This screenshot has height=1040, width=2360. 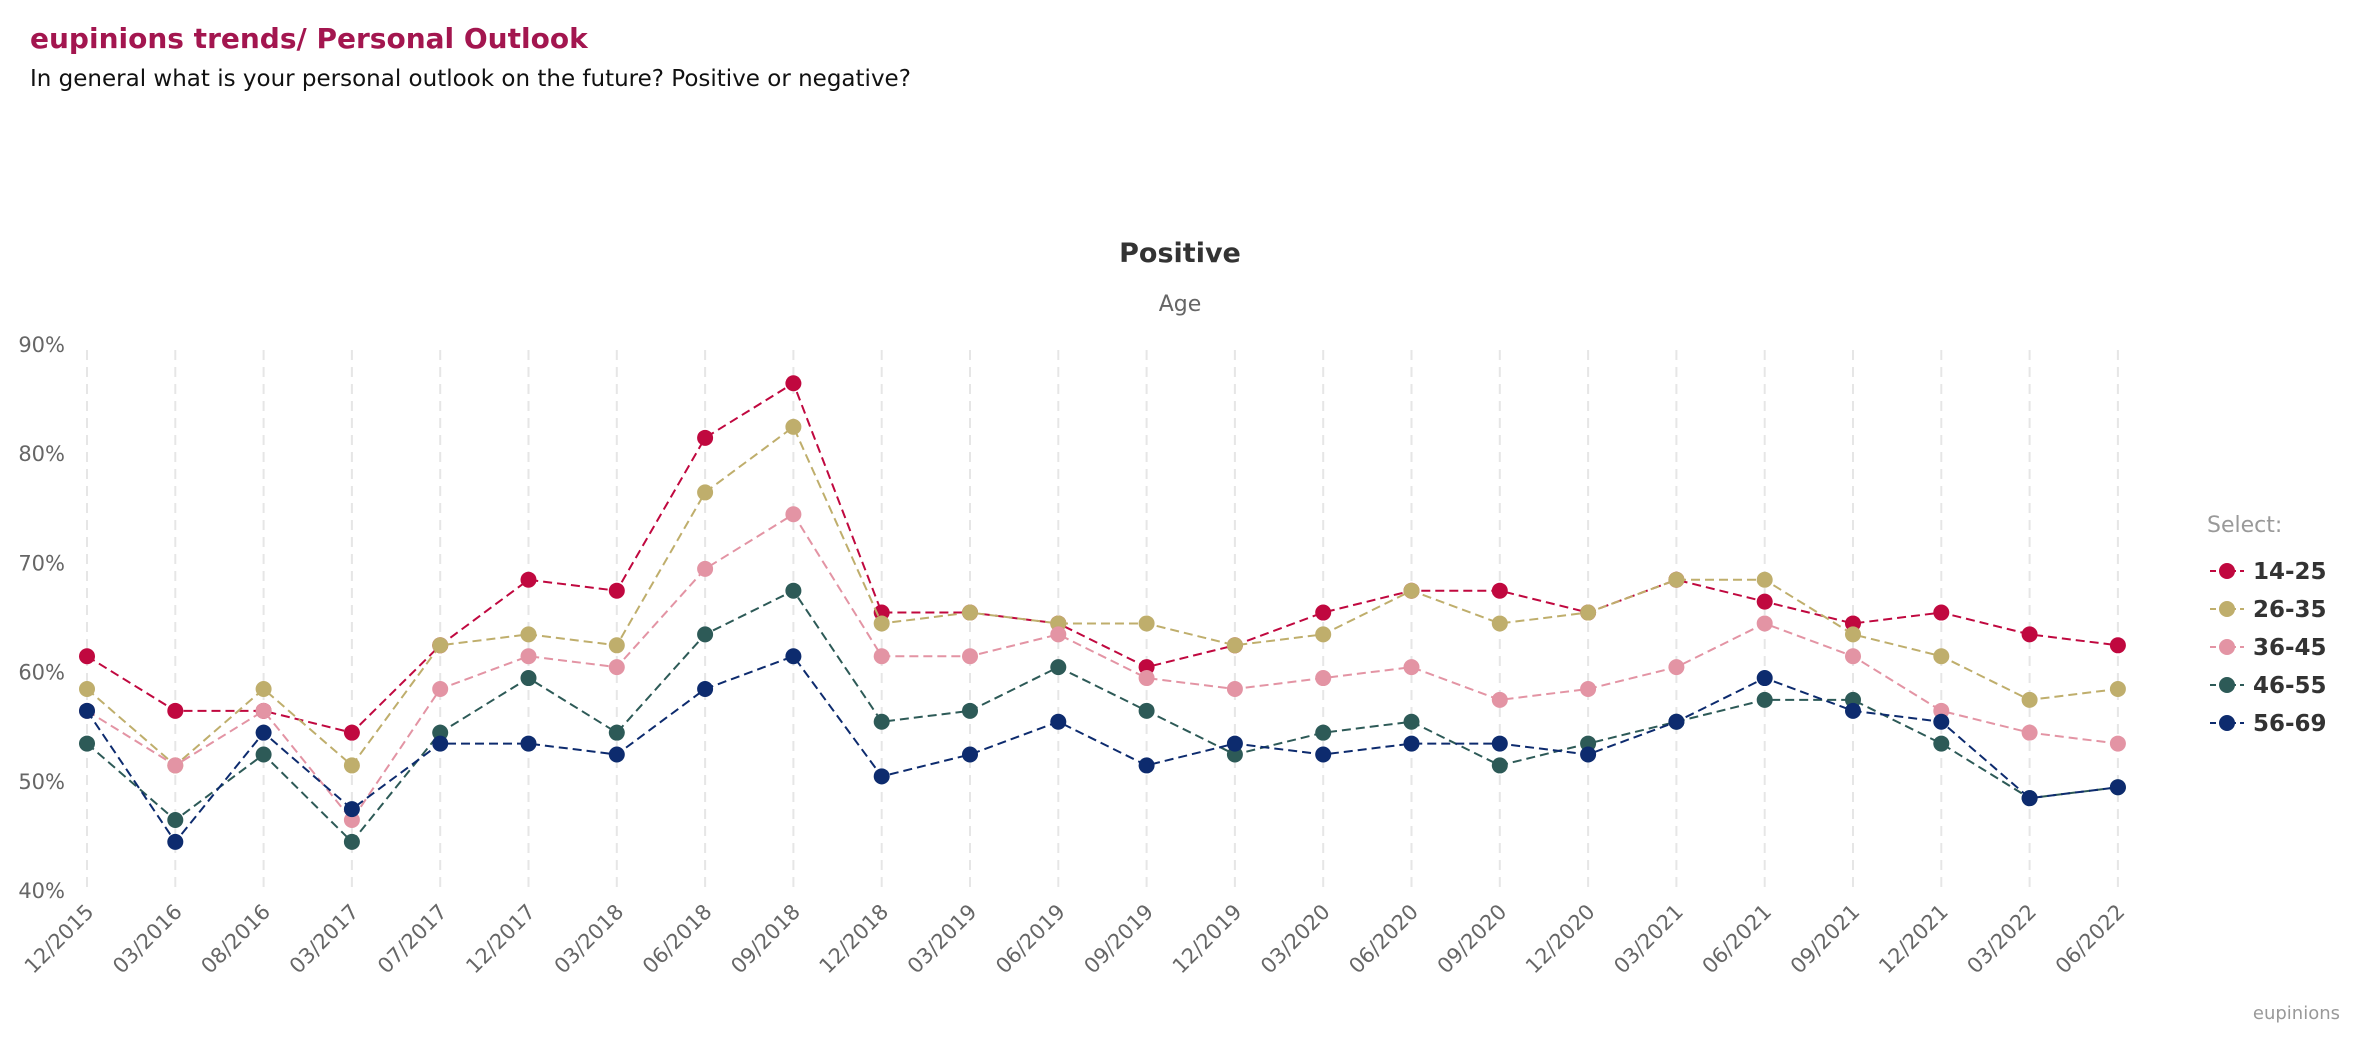 I want to click on y-tick-label: 70%, so click(x=41, y=563).